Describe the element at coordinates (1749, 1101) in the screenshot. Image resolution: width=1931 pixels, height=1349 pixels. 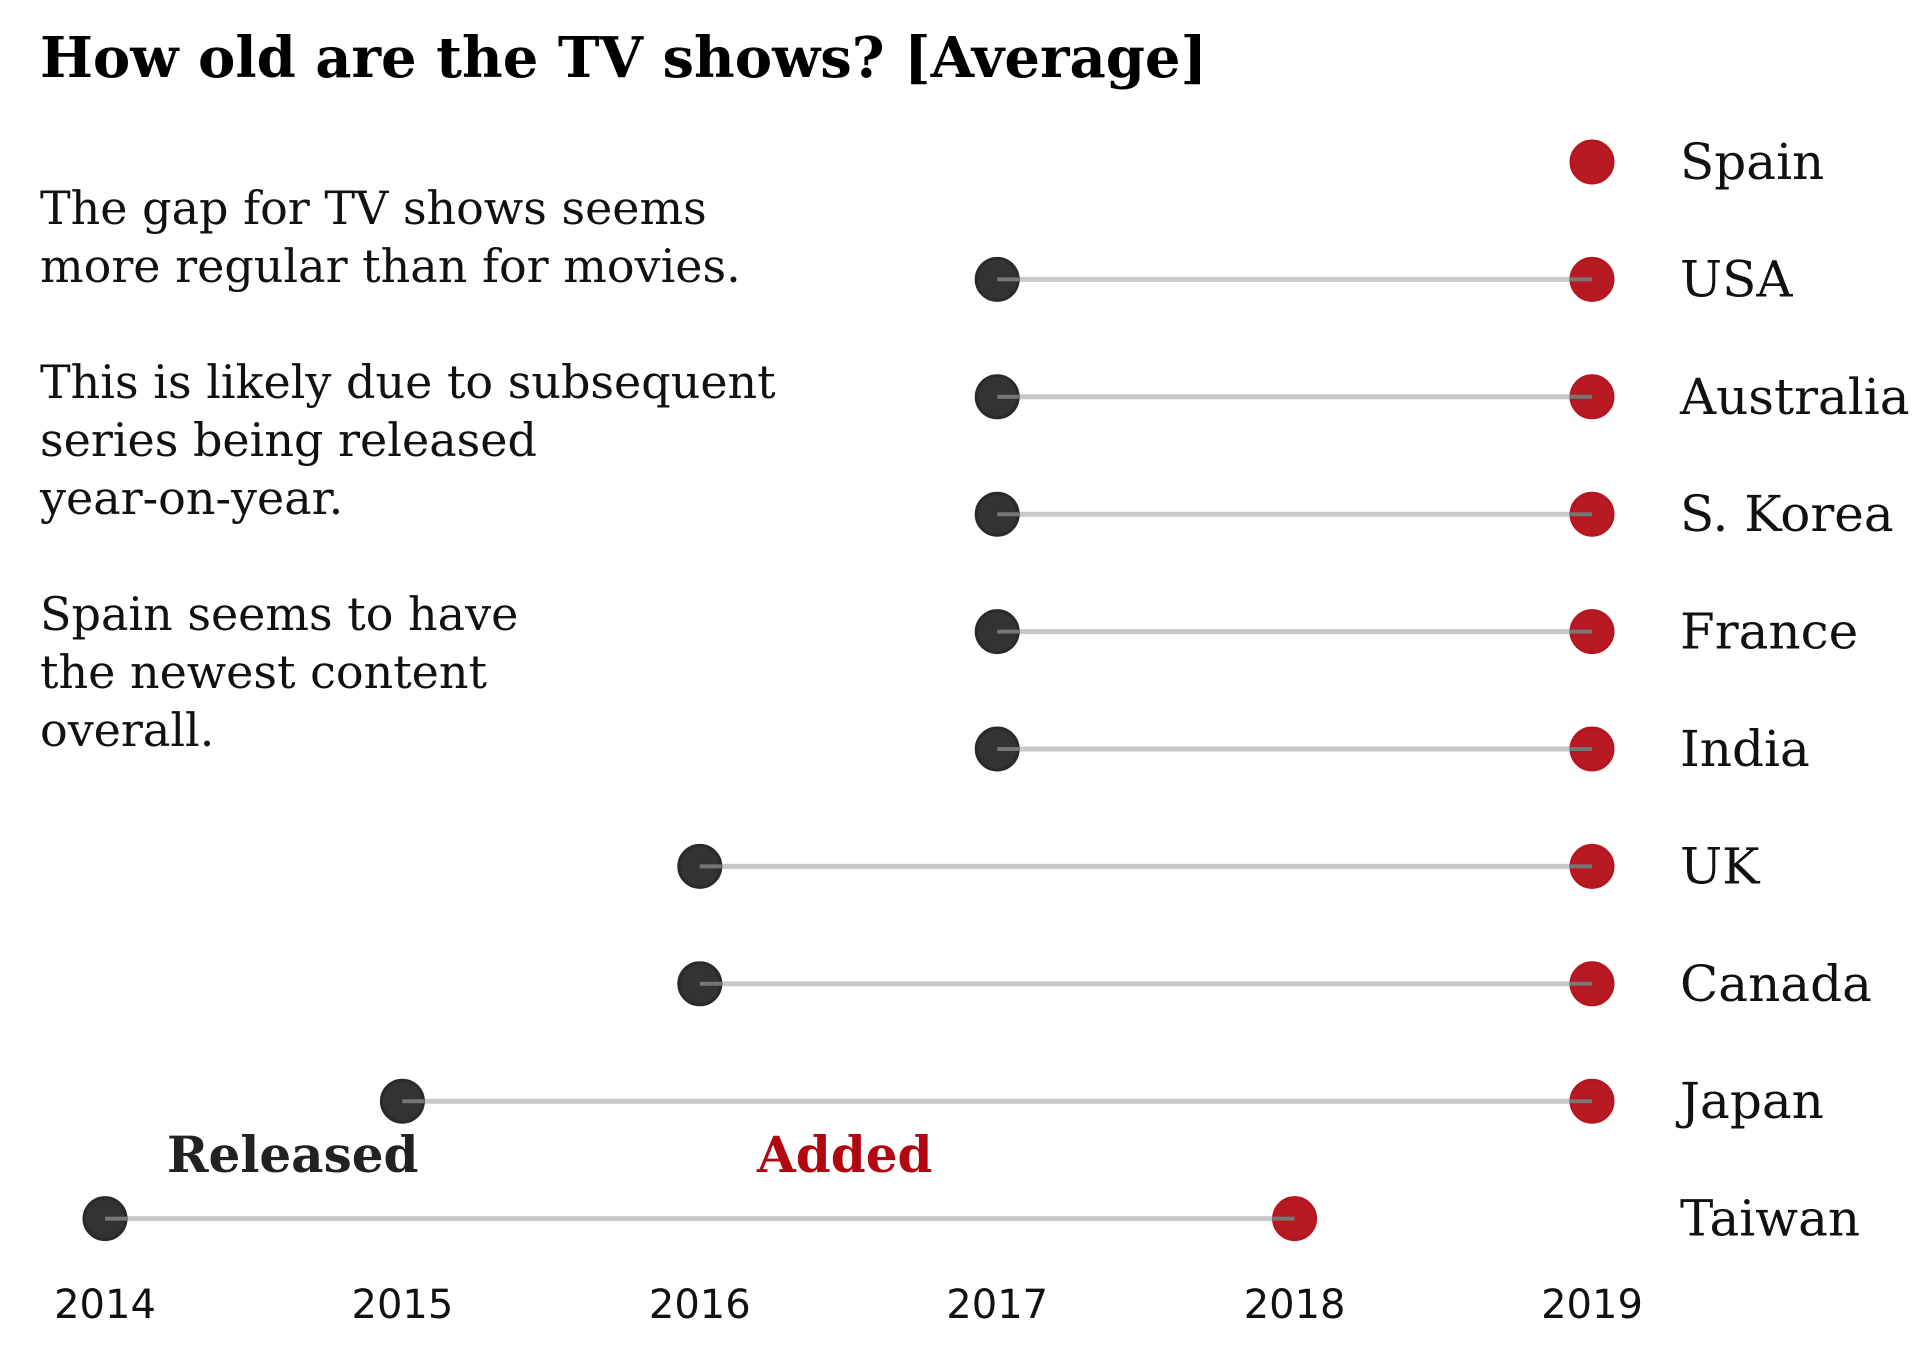
I see `country-label: Japan` at that location.